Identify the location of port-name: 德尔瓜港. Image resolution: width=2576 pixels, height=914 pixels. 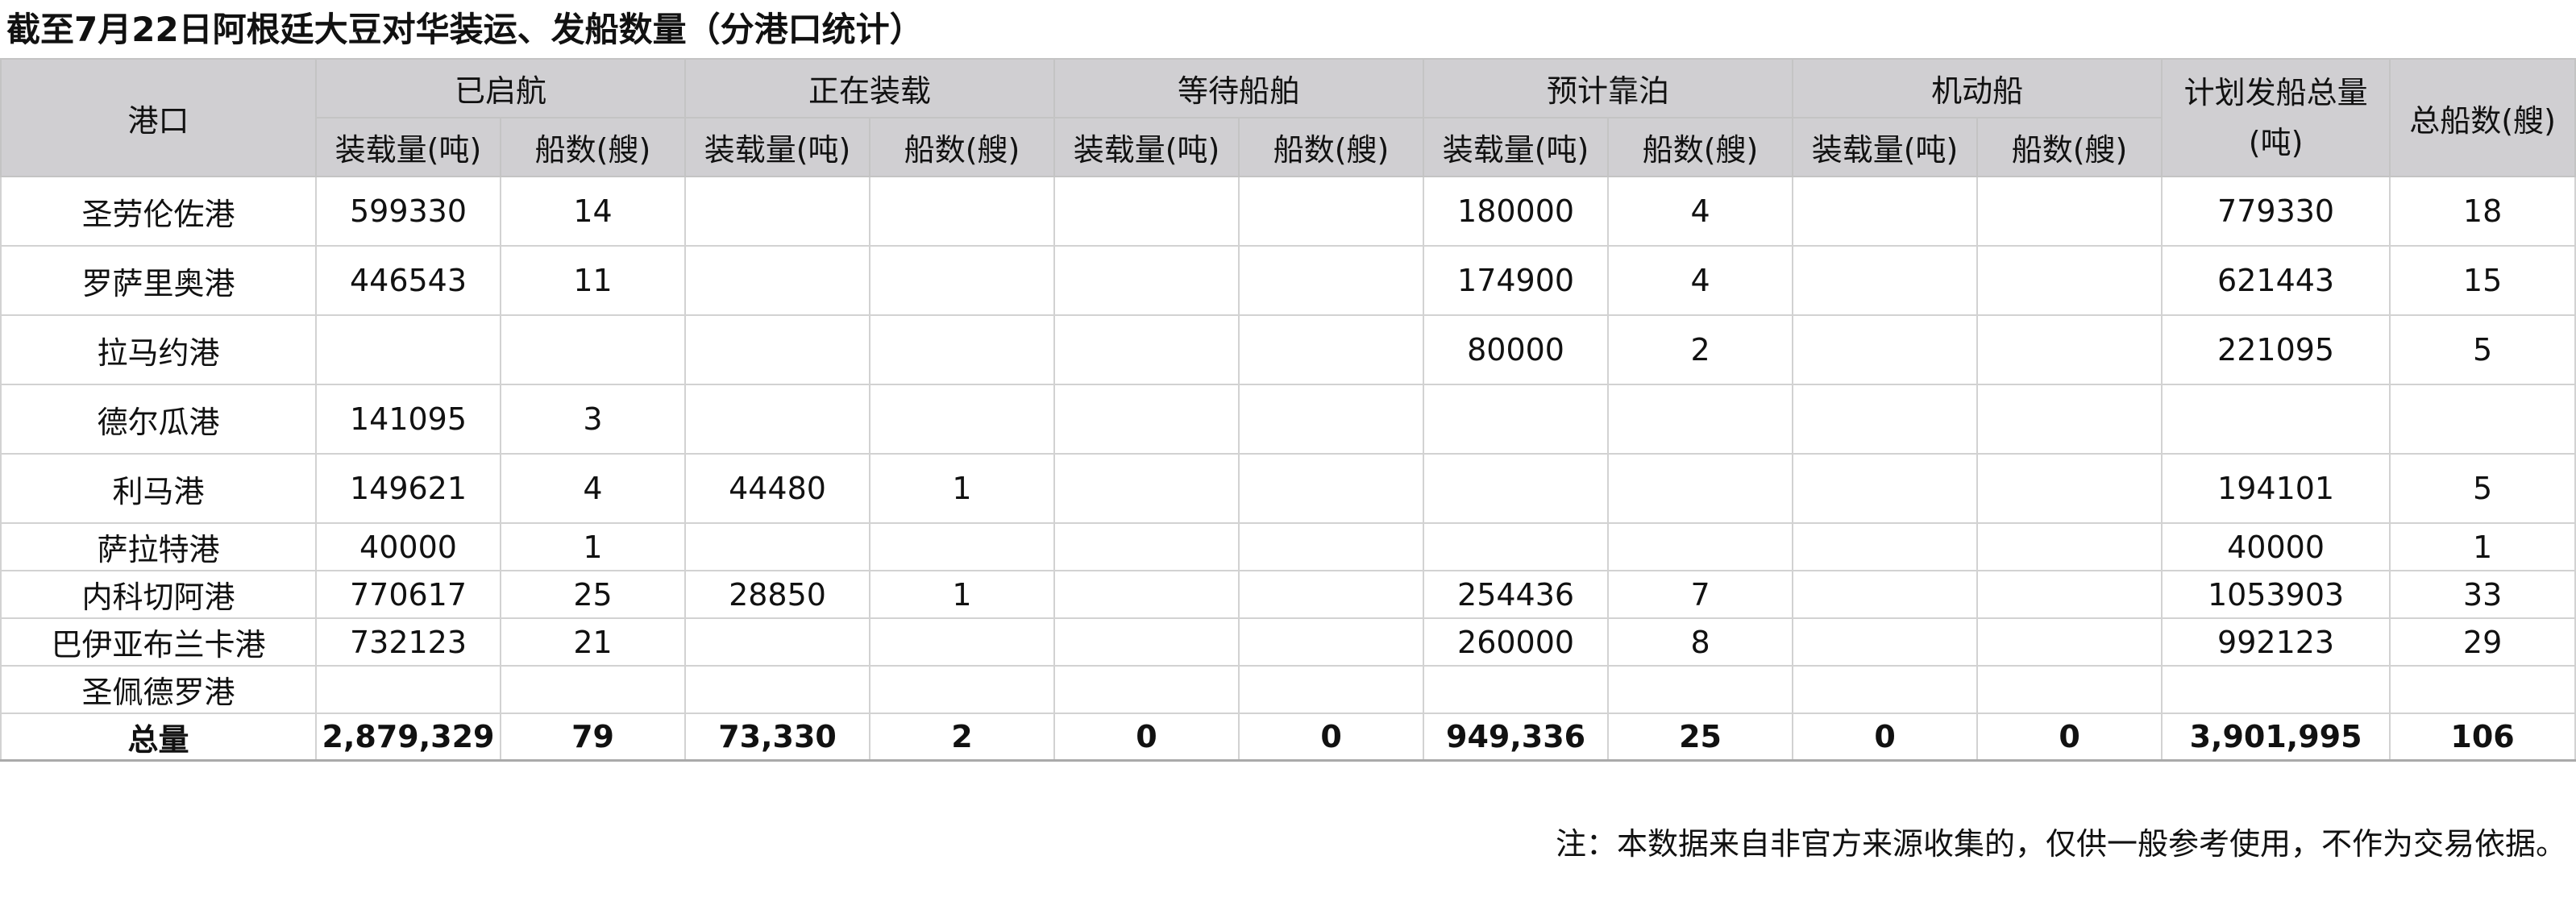
(158, 419).